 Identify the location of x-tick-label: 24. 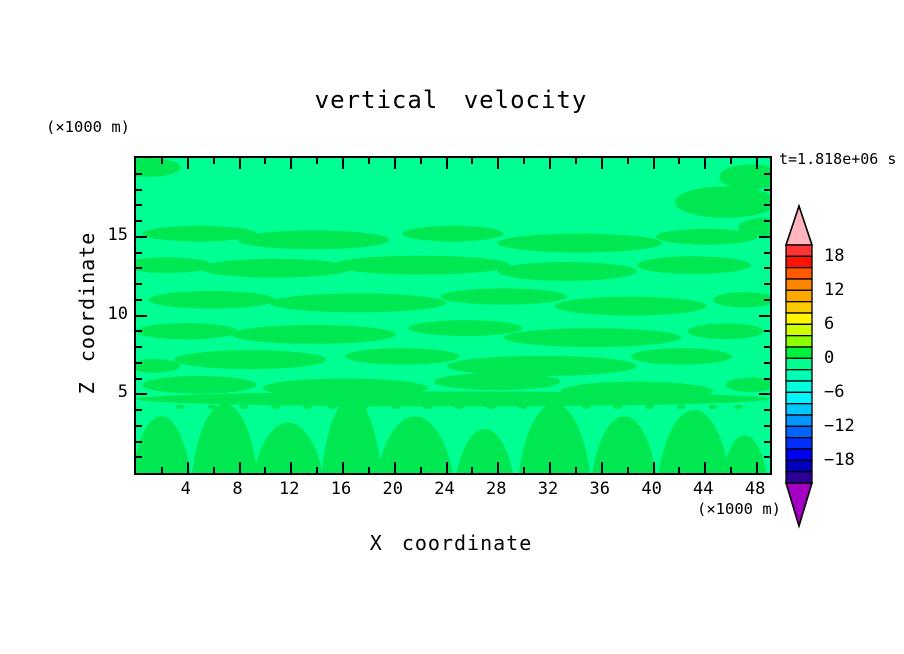
(444, 489).